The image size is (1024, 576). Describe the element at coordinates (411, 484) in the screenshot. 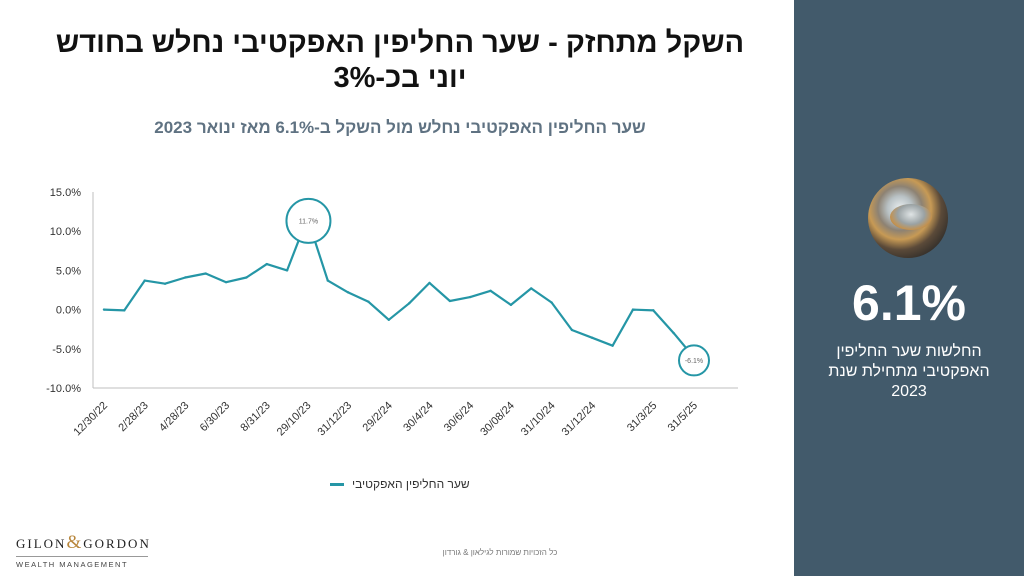

I see `legend-label: שער החליפין האפקטיבי` at that location.